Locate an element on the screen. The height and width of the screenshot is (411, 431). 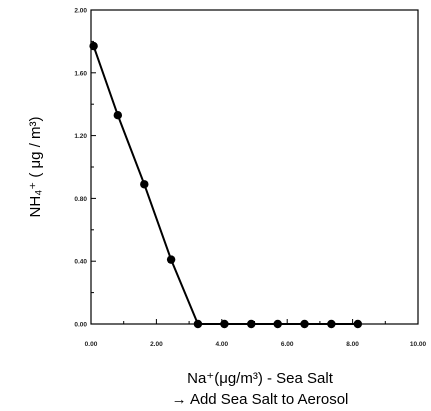
x-tick-label: 0.00 is located at coordinates (91, 344).